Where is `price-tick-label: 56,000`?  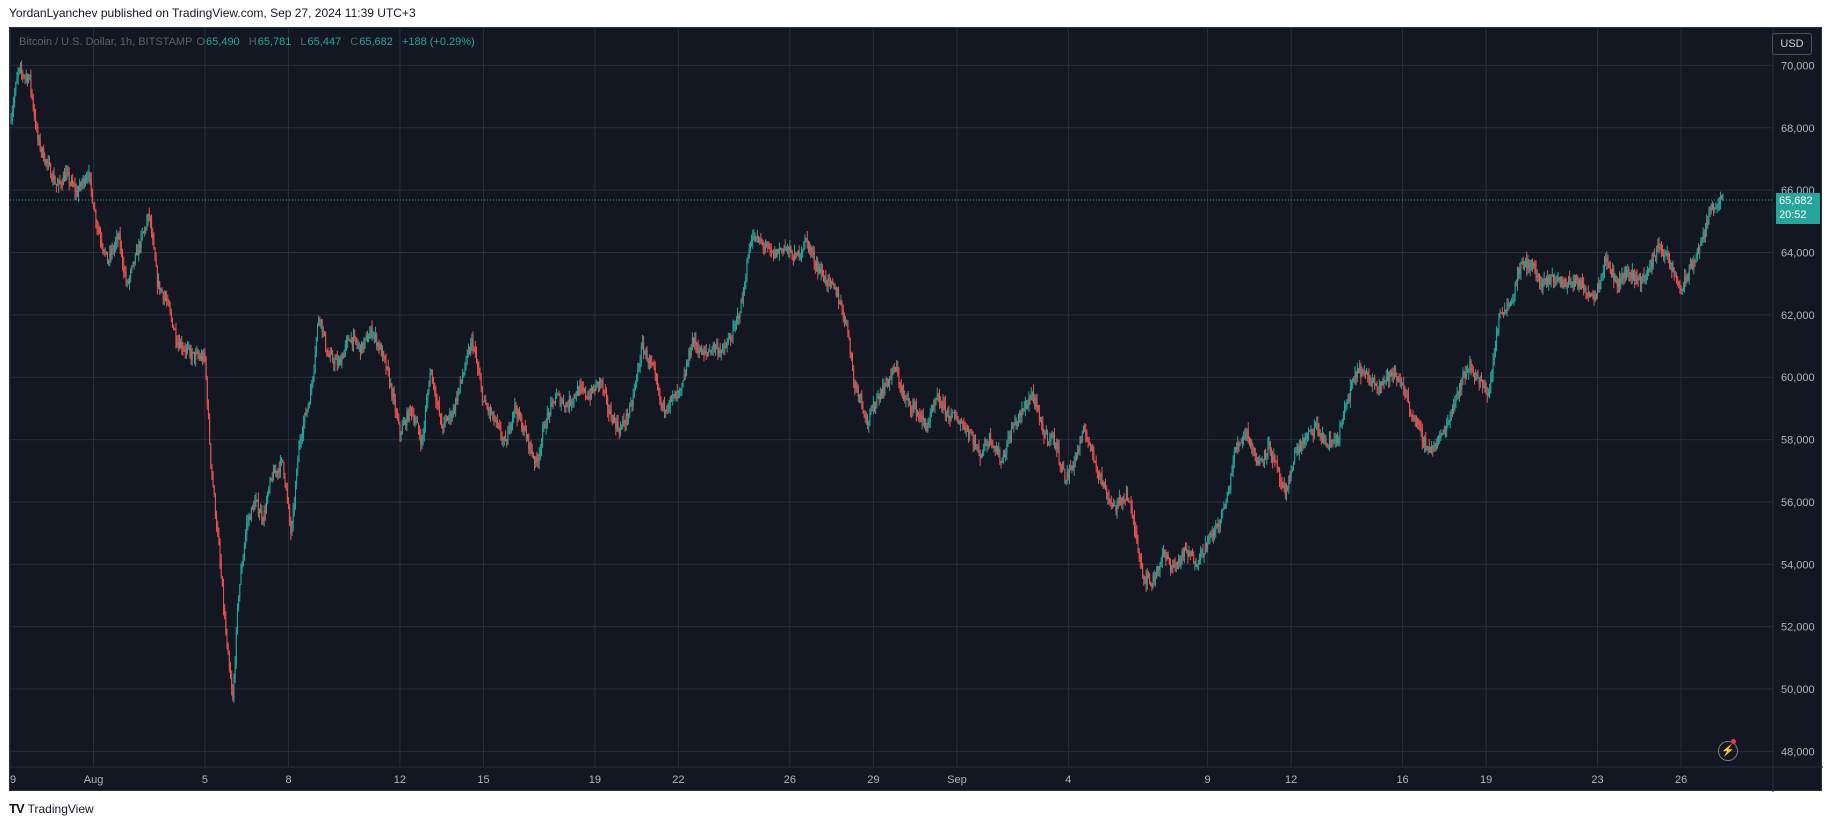 price-tick-label: 56,000 is located at coordinates (1798, 503).